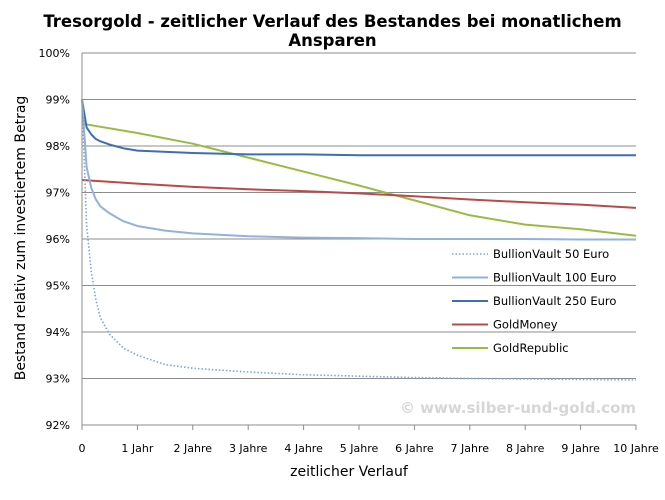  Describe the element at coordinates (470, 448) in the screenshot. I see `x-tick-label: 7 Jahre` at that location.